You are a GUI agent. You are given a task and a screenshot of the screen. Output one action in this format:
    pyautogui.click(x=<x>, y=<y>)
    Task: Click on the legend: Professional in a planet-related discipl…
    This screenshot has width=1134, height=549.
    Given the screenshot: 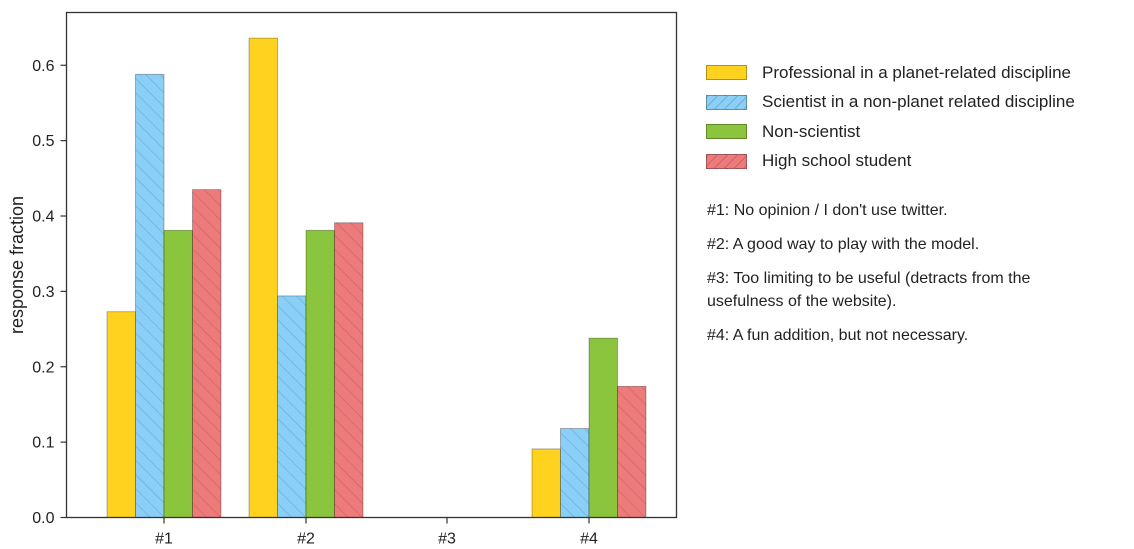 What is the action you would take?
    pyautogui.click(x=916, y=117)
    